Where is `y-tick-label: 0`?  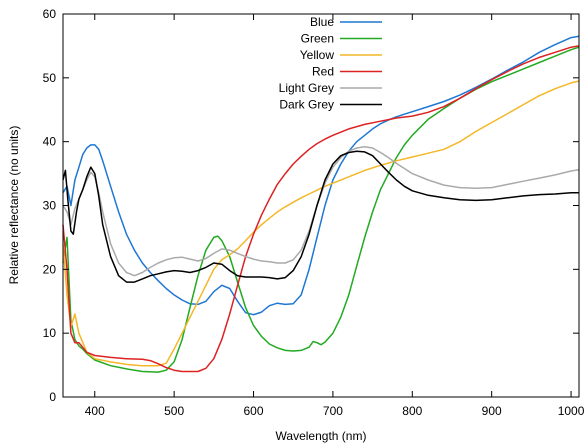 y-tick-label: 0 is located at coordinates (52, 397).